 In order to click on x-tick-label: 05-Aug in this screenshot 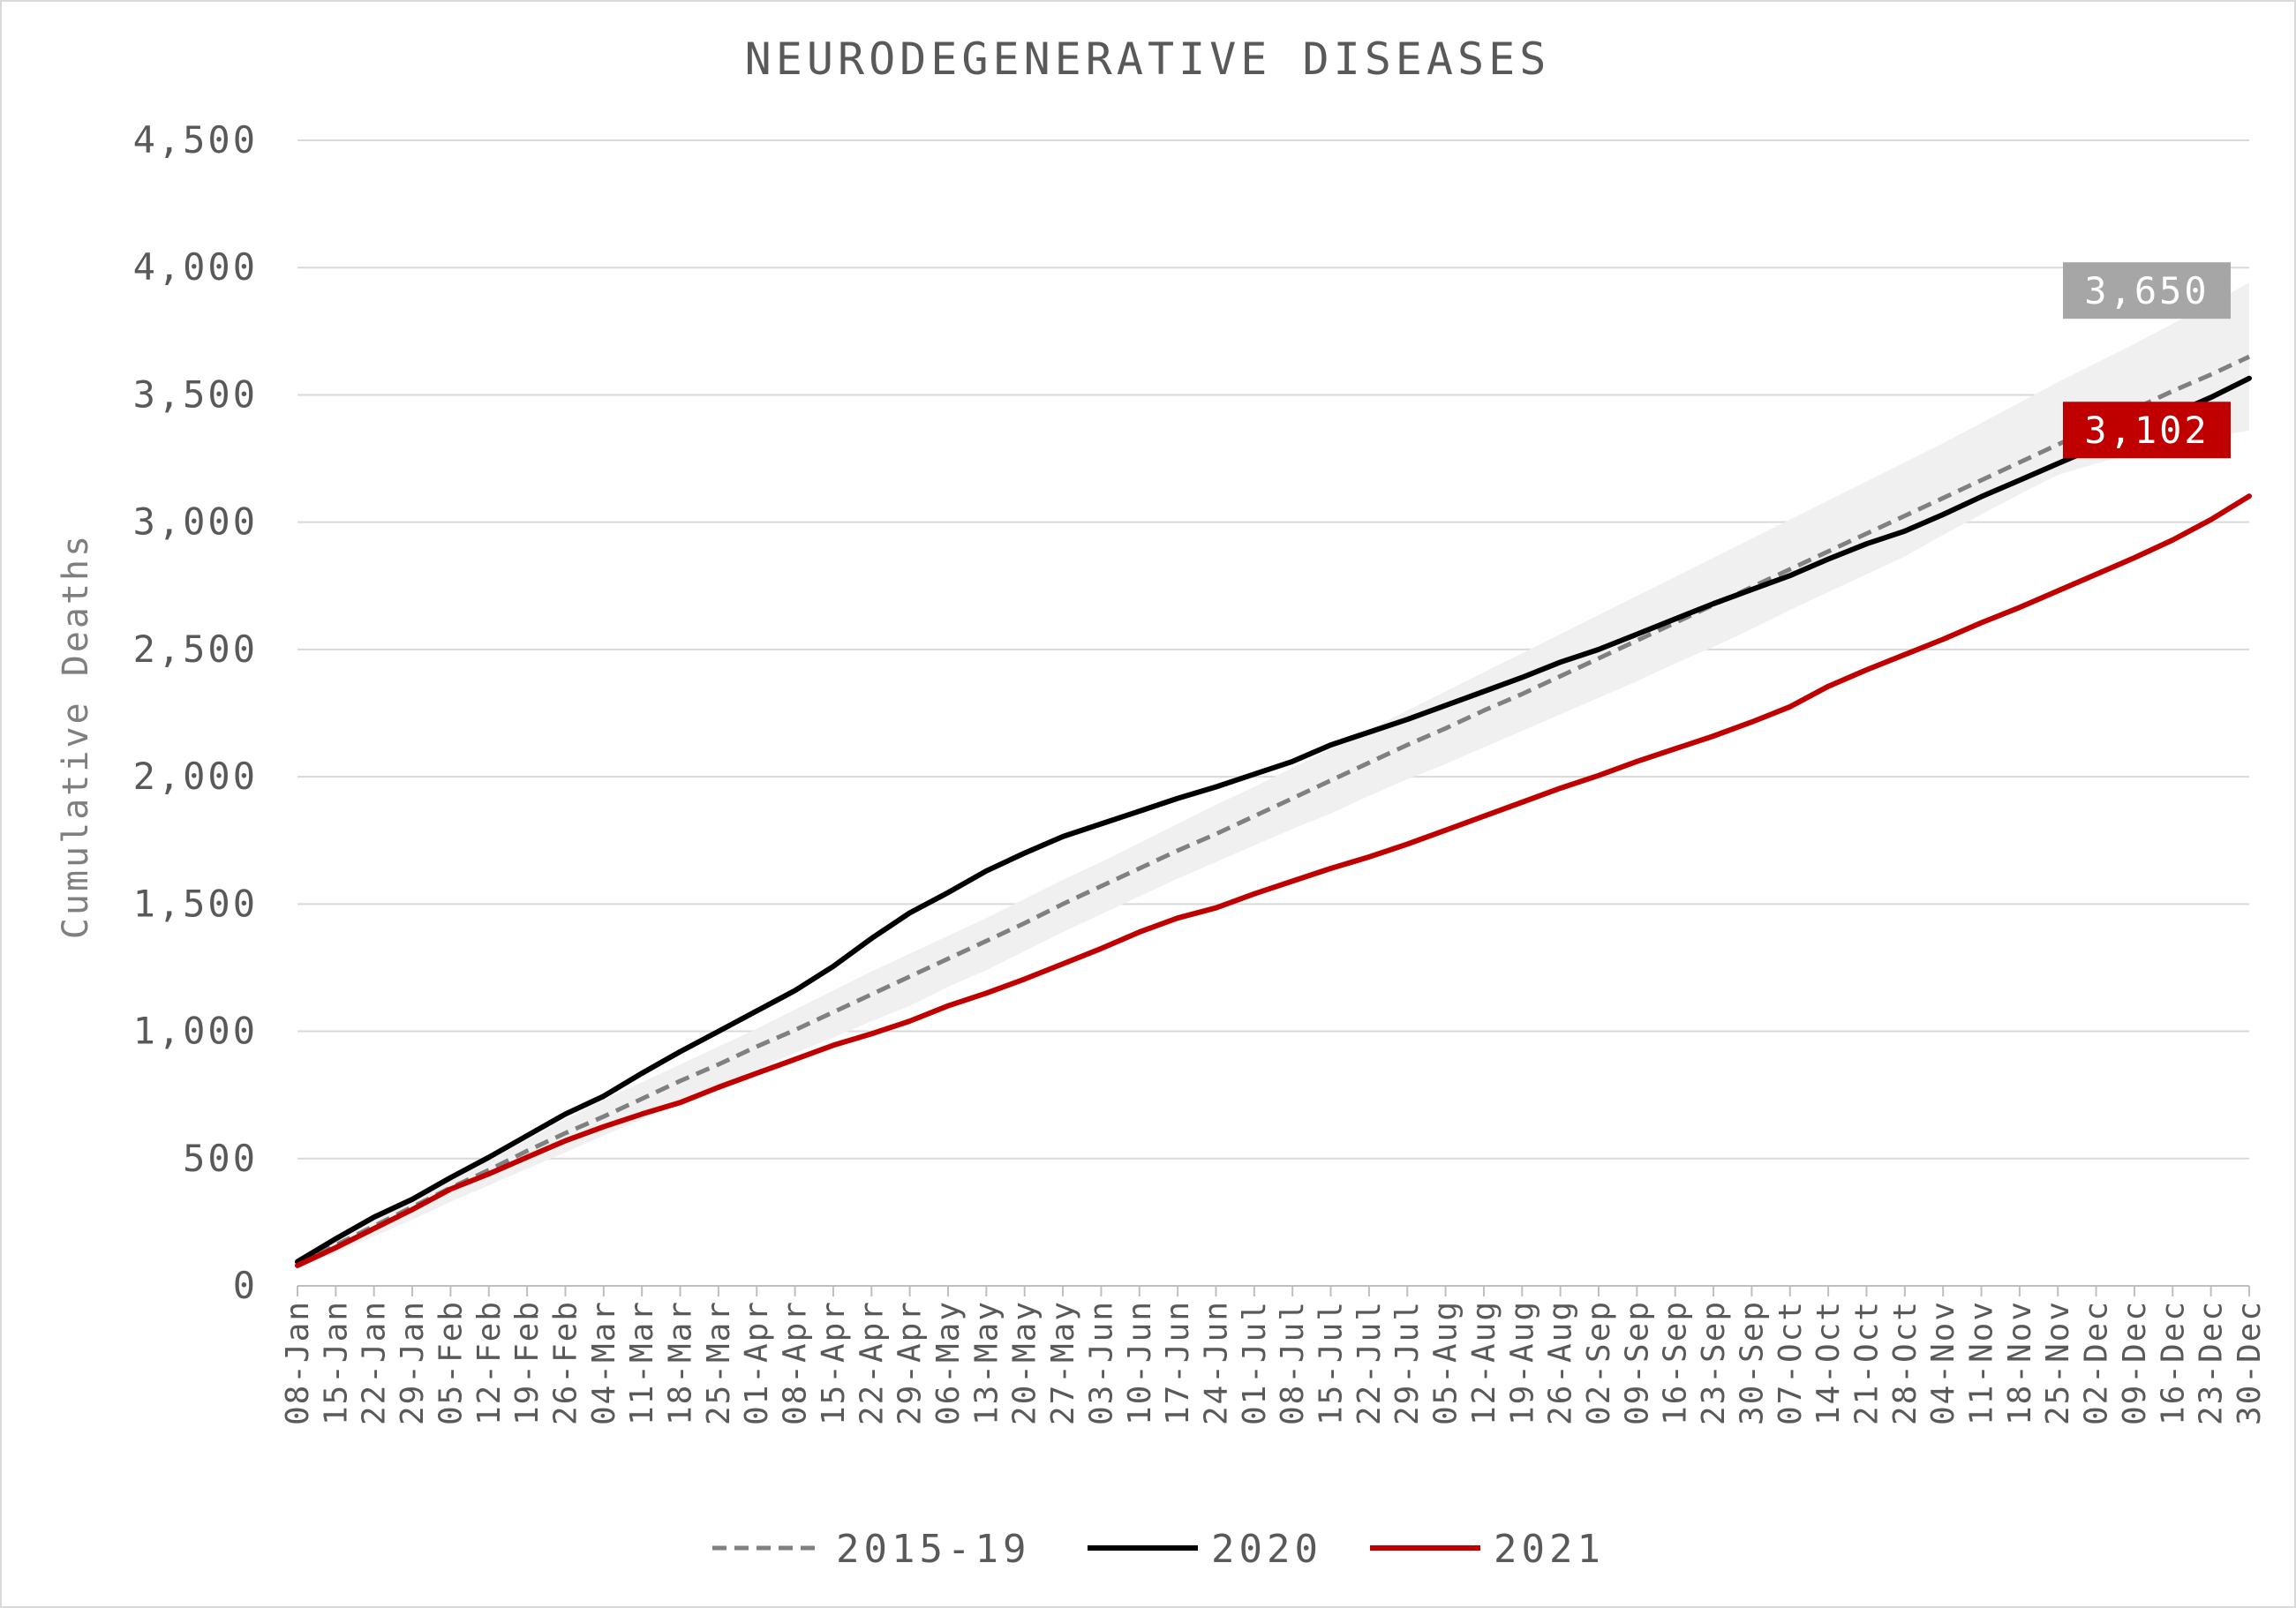, I will do `click(1446, 1362)`.